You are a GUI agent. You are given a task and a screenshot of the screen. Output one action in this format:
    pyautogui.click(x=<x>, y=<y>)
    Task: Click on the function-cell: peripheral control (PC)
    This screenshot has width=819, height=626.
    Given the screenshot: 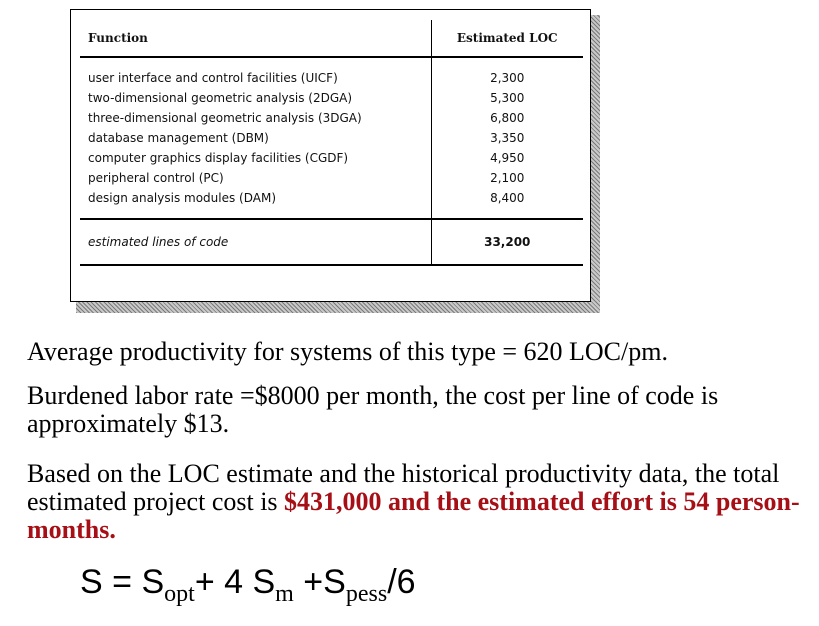 What is the action you would take?
    pyautogui.click(x=256, y=178)
    